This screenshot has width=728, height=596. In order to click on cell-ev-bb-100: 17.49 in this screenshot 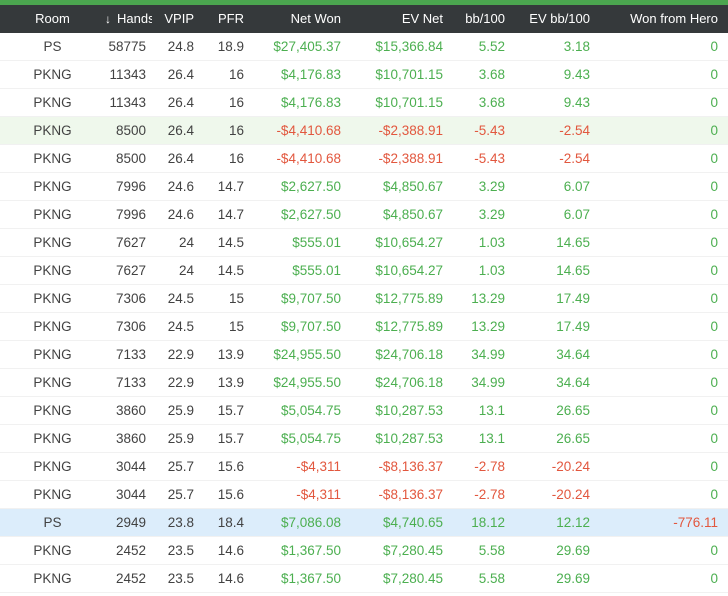, I will do `click(573, 298)`.